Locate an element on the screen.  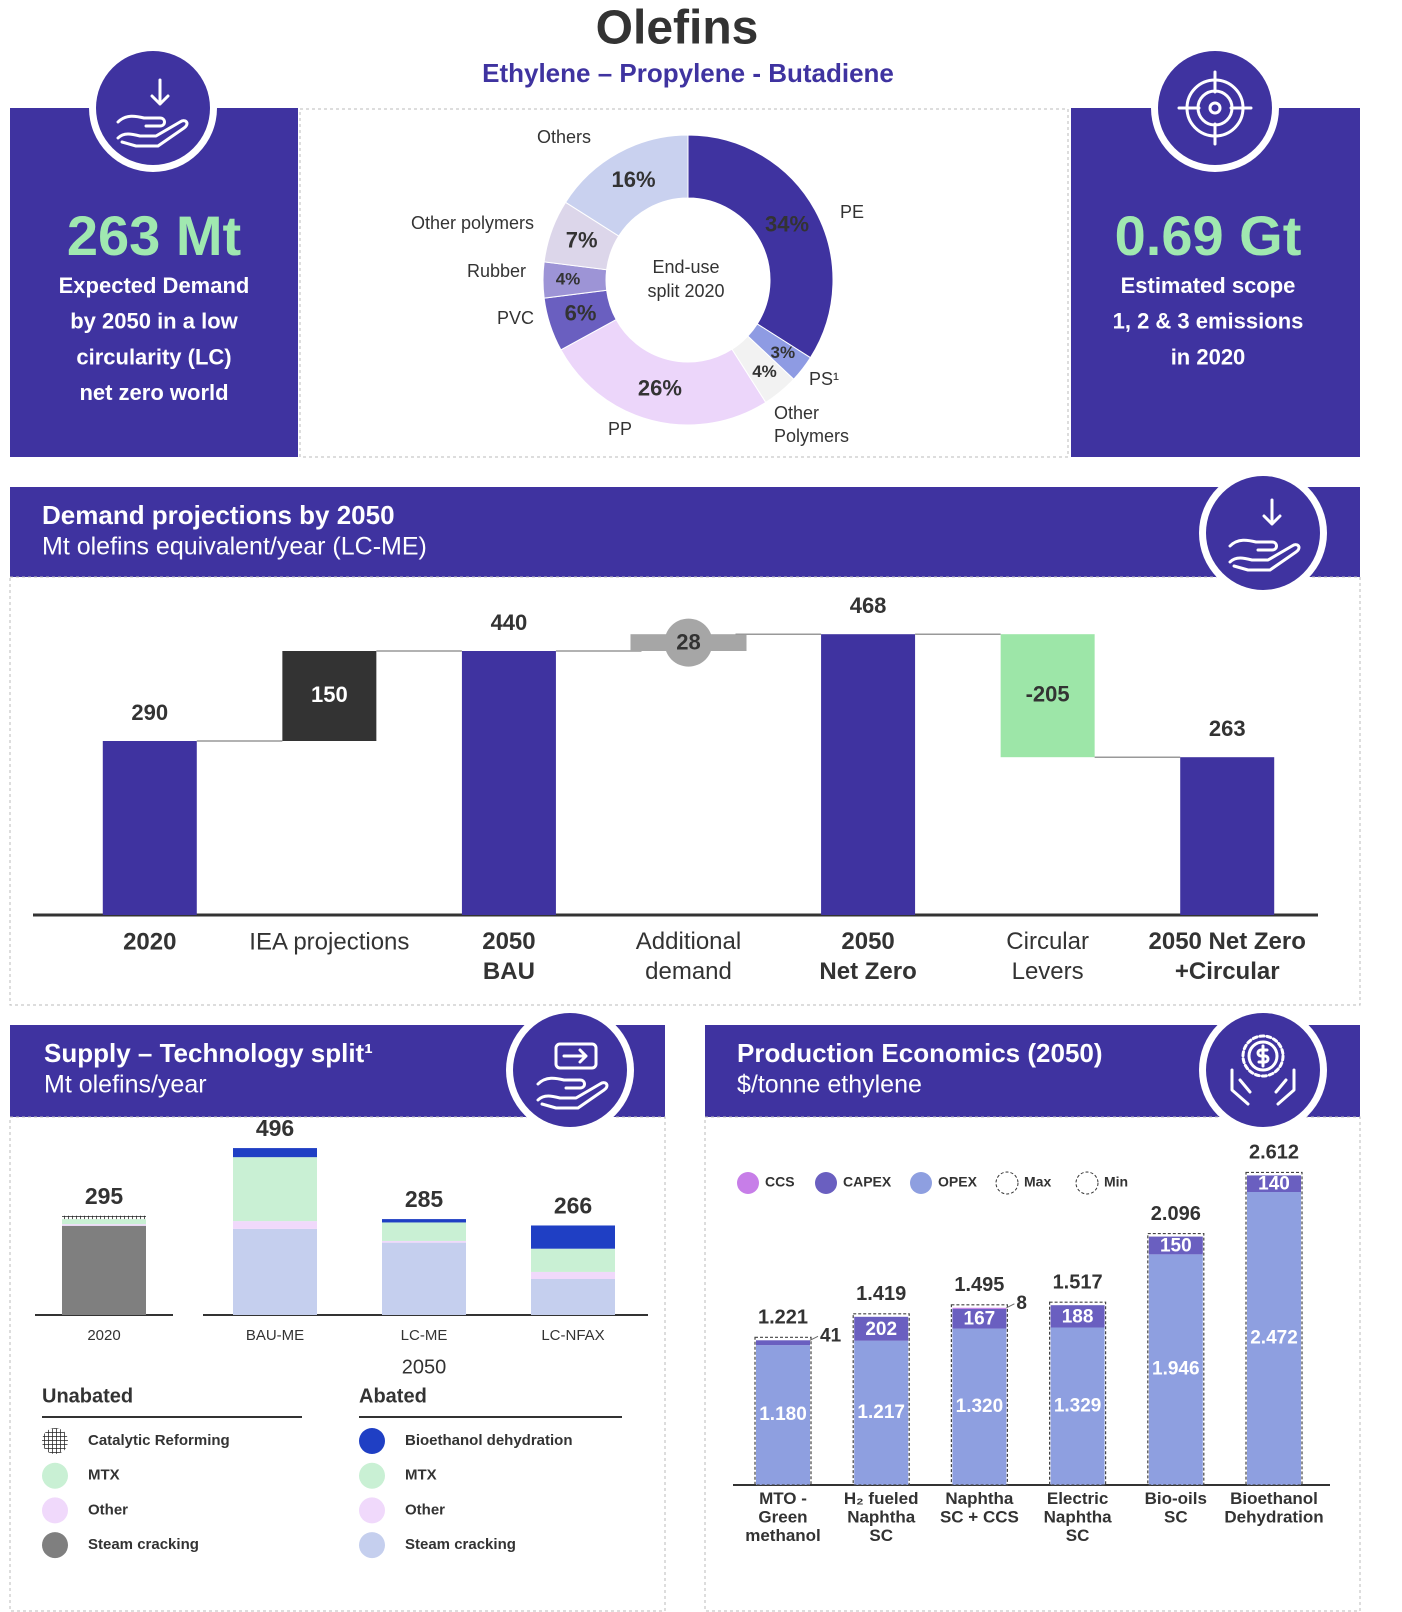
category-label: PP is located at coordinates (620, 429).